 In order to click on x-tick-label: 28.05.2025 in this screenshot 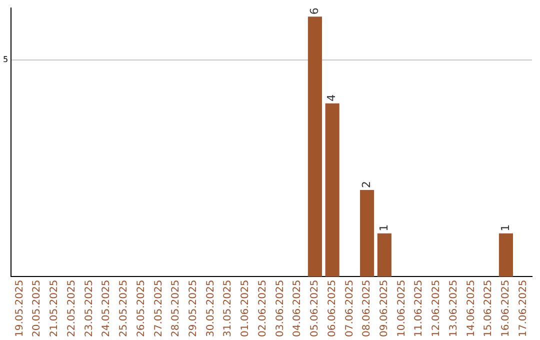, I will do `click(176, 309)`.